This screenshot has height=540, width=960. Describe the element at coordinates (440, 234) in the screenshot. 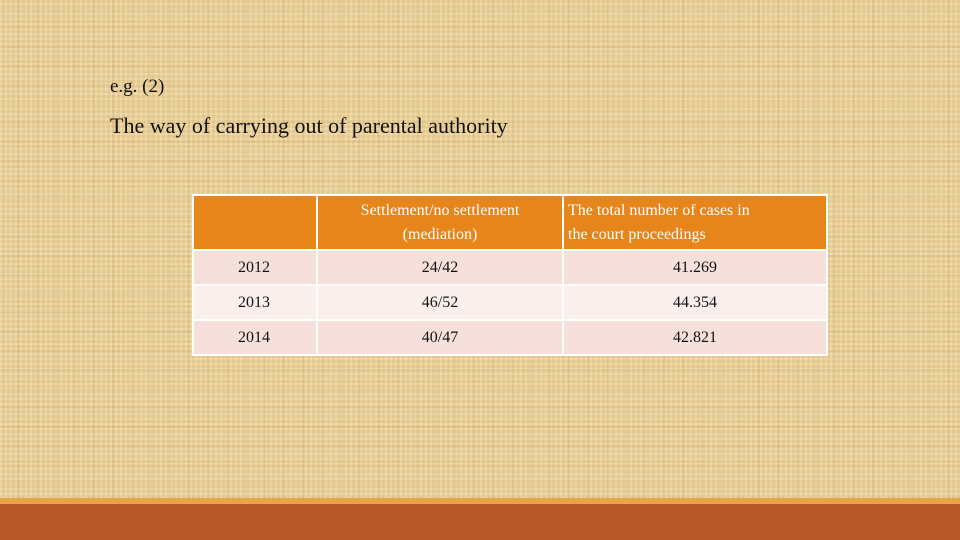

I see `header-settlement-line2: (mediation)` at that location.